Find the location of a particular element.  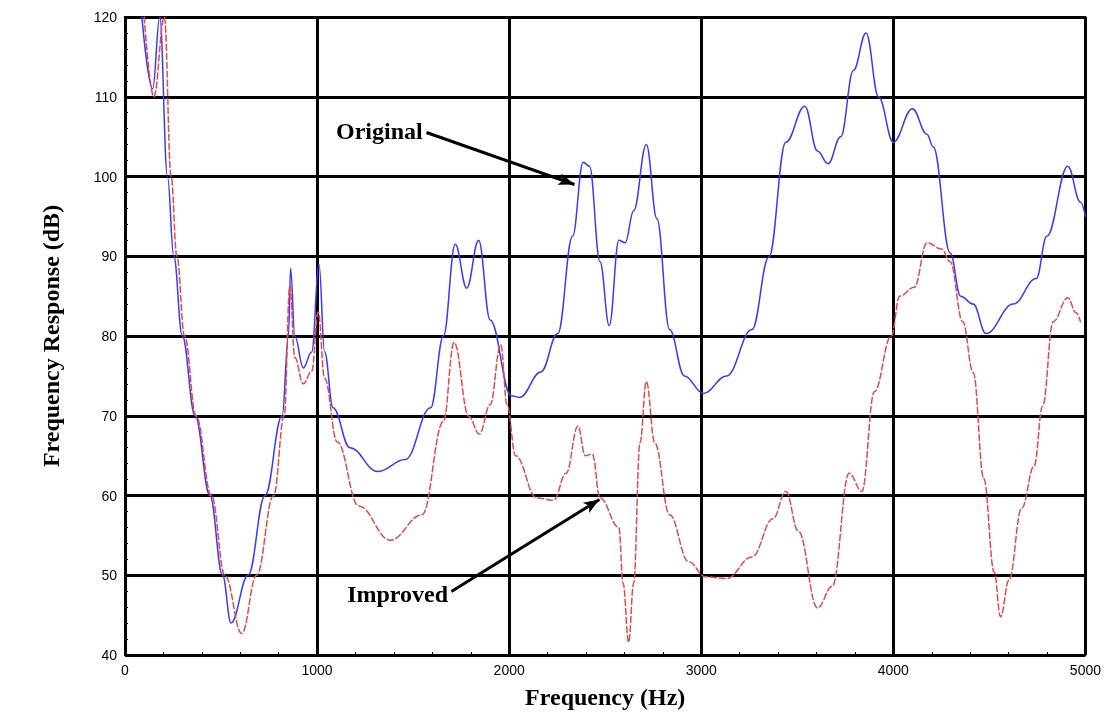

y-tick-label: 60 is located at coordinates (109, 495).